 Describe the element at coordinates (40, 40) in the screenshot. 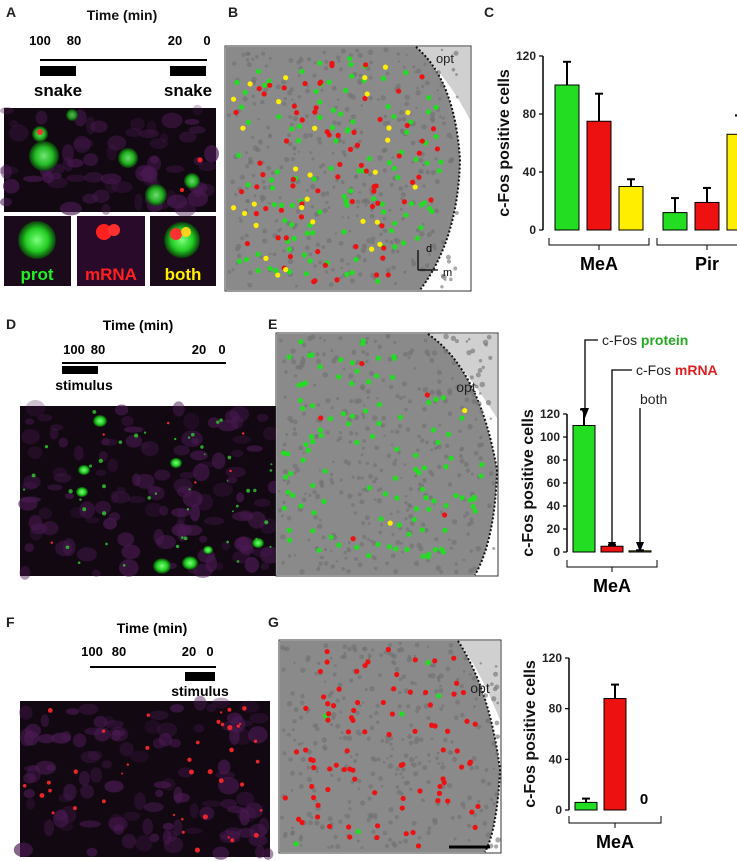

I see `timeline-a-tick-100: 100` at that location.